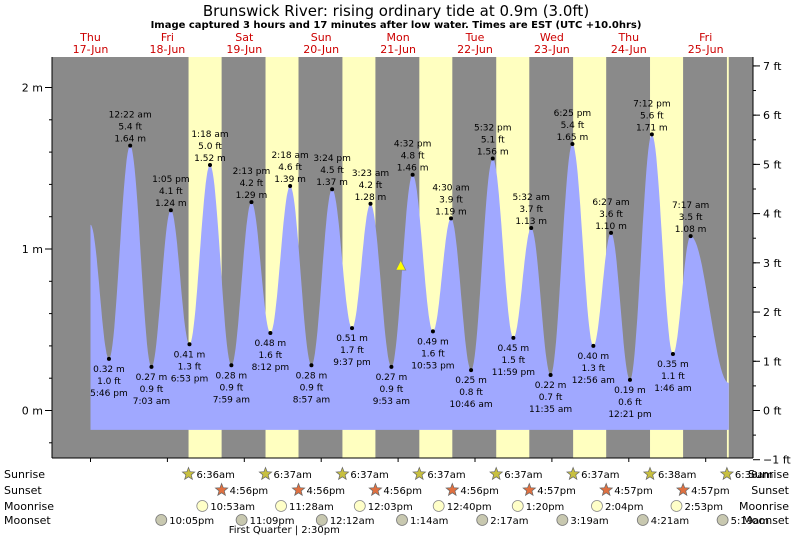  What do you see at coordinates (513, 373) in the screenshot?
I see `low-tide-time: 11:59 pm` at bounding box center [513, 373].